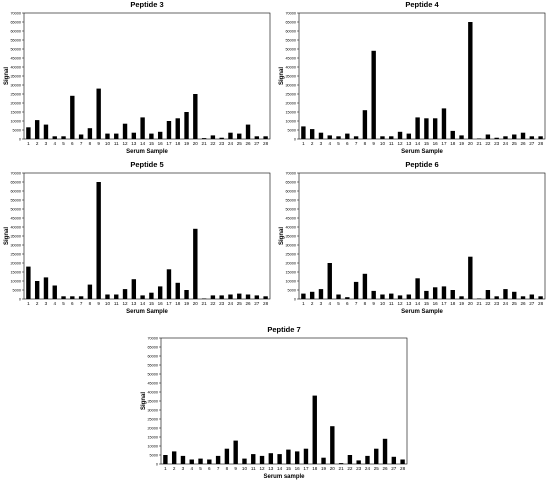 The width and height of the screenshot is (550, 485). I want to click on x-tick-label: 19, so click(187, 303).